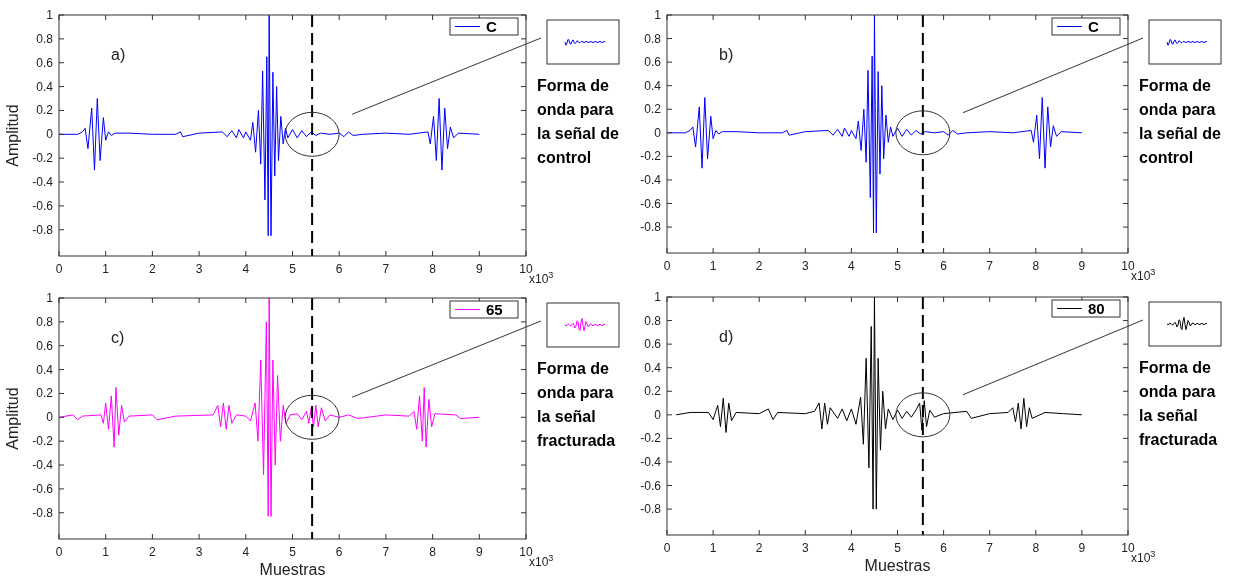 This screenshot has height=579, width=1249. Describe the element at coordinates (726, 336) in the screenshot. I see `annotation: d)` at that location.